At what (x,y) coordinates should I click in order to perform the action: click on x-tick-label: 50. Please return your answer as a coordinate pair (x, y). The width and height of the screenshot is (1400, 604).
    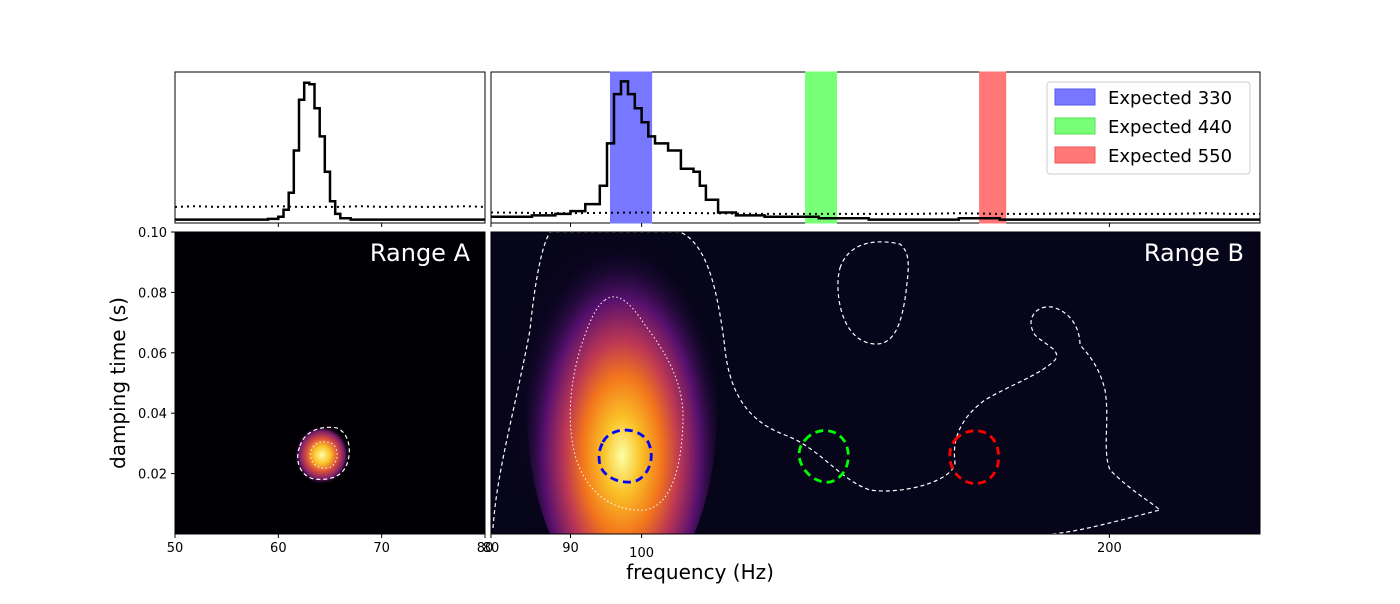
    Looking at the image, I should click on (175, 548).